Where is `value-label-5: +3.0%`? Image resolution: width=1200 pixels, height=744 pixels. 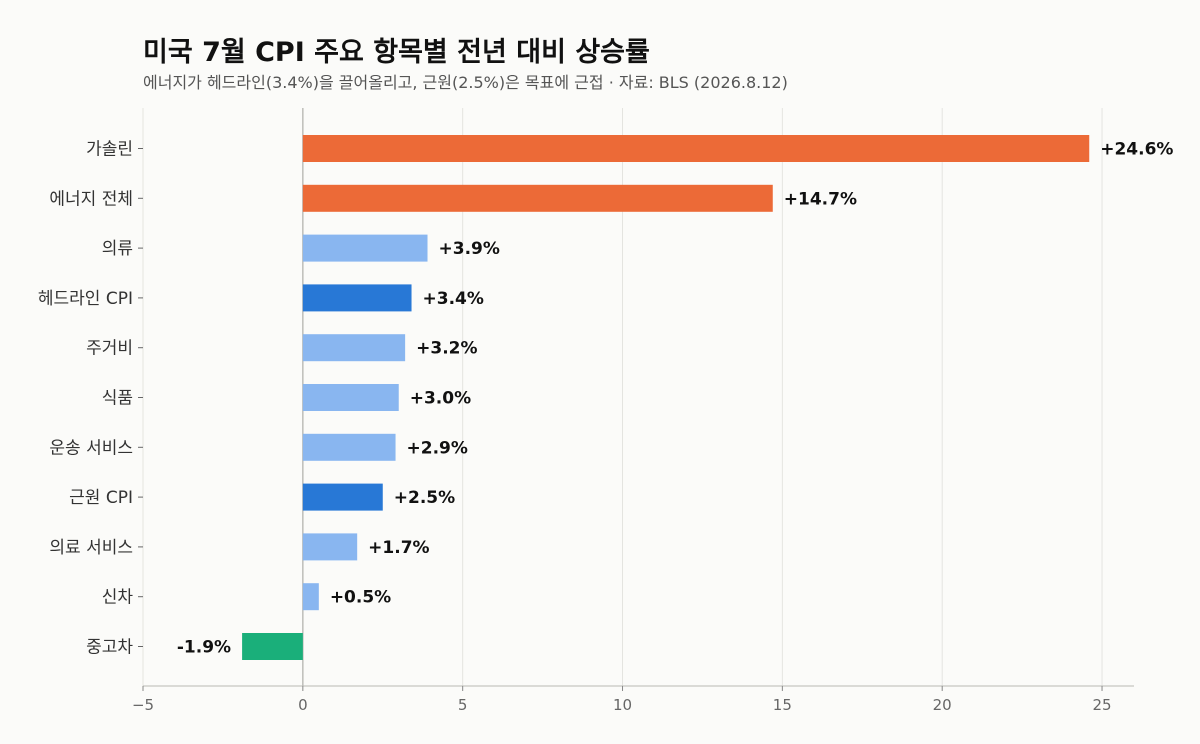
value-label-5: +3.0% is located at coordinates (440, 399).